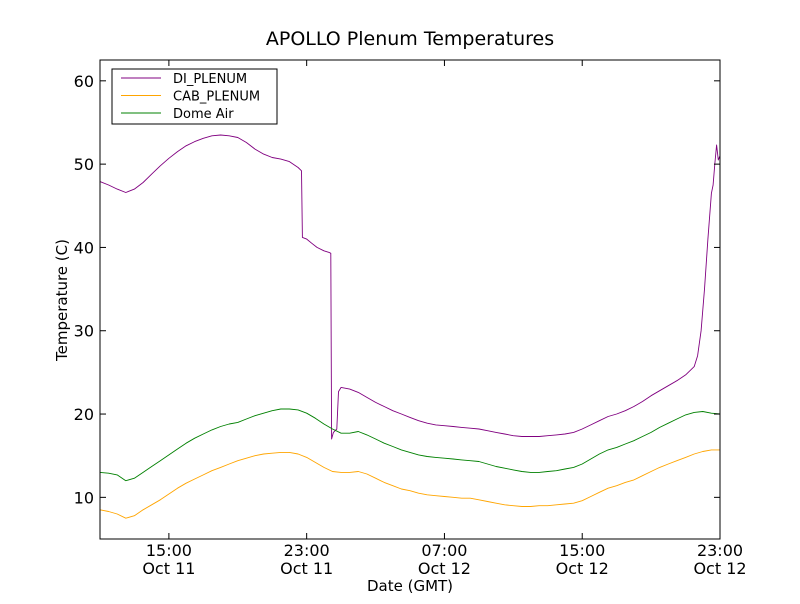 The image size is (800, 604). What do you see at coordinates (84, 331) in the screenshot?
I see `y-tick-label: 30` at bounding box center [84, 331].